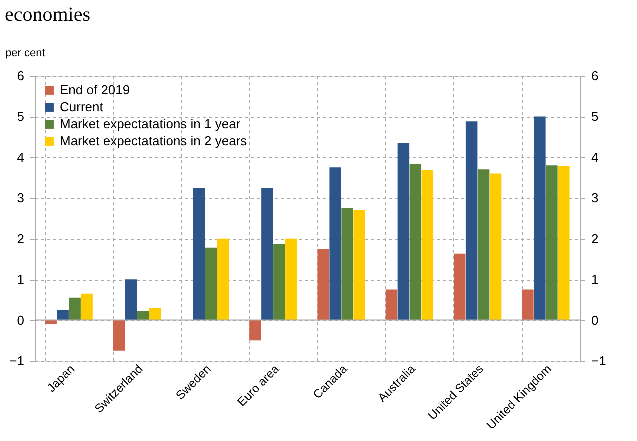 This screenshot has width=637, height=441. What do you see at coordinates (595, 238) in the screenshot?
I see `y2-tick-label: 2` at bounding box center [595, 238].